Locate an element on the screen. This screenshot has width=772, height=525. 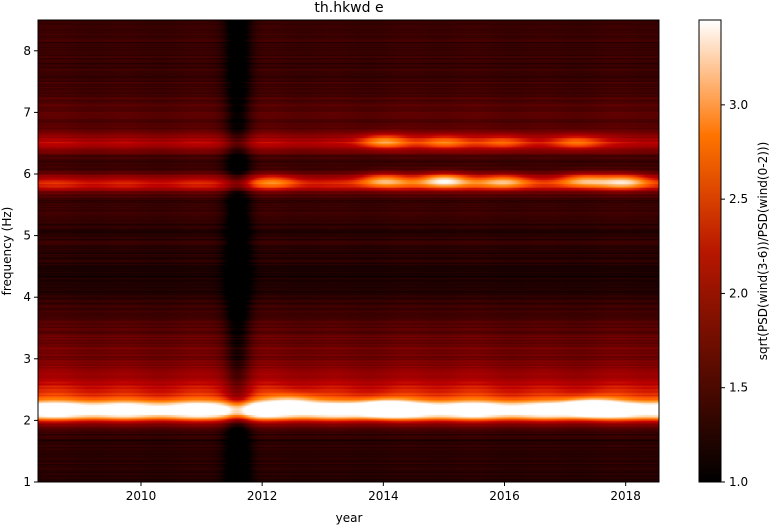
y-tick-label: 3 is located at coordinates (27, 359).